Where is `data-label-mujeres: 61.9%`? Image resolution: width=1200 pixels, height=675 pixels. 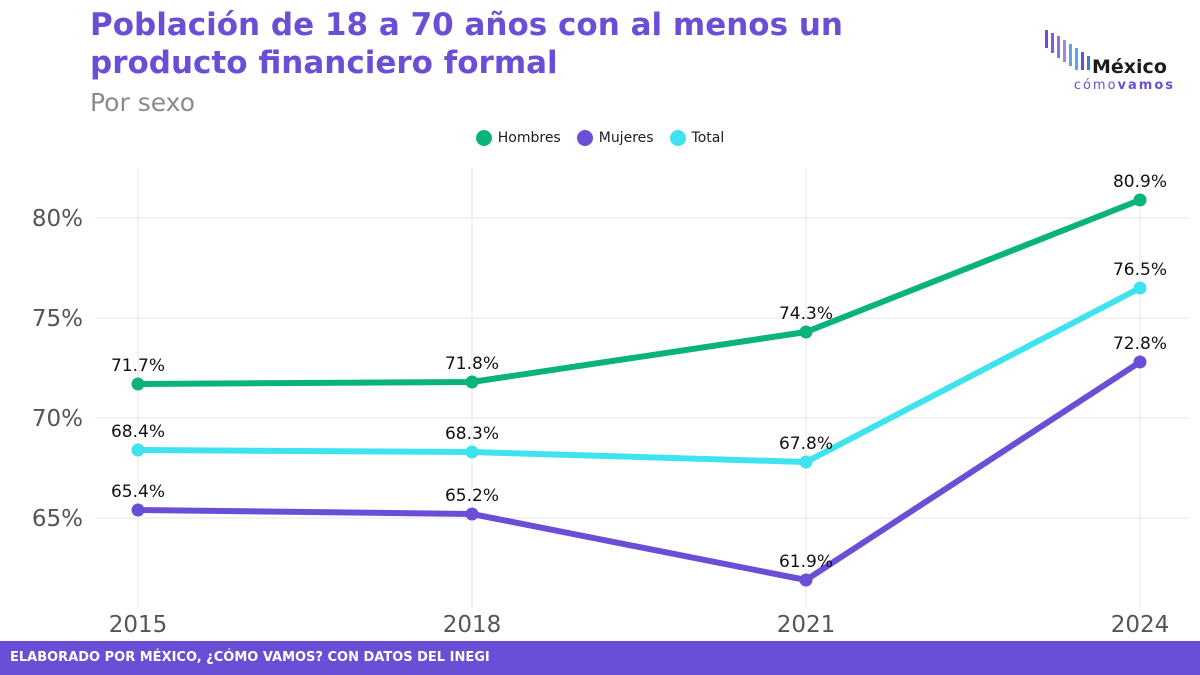 data-label-mujeres: 61.9% is located at coordinates (806, 562).